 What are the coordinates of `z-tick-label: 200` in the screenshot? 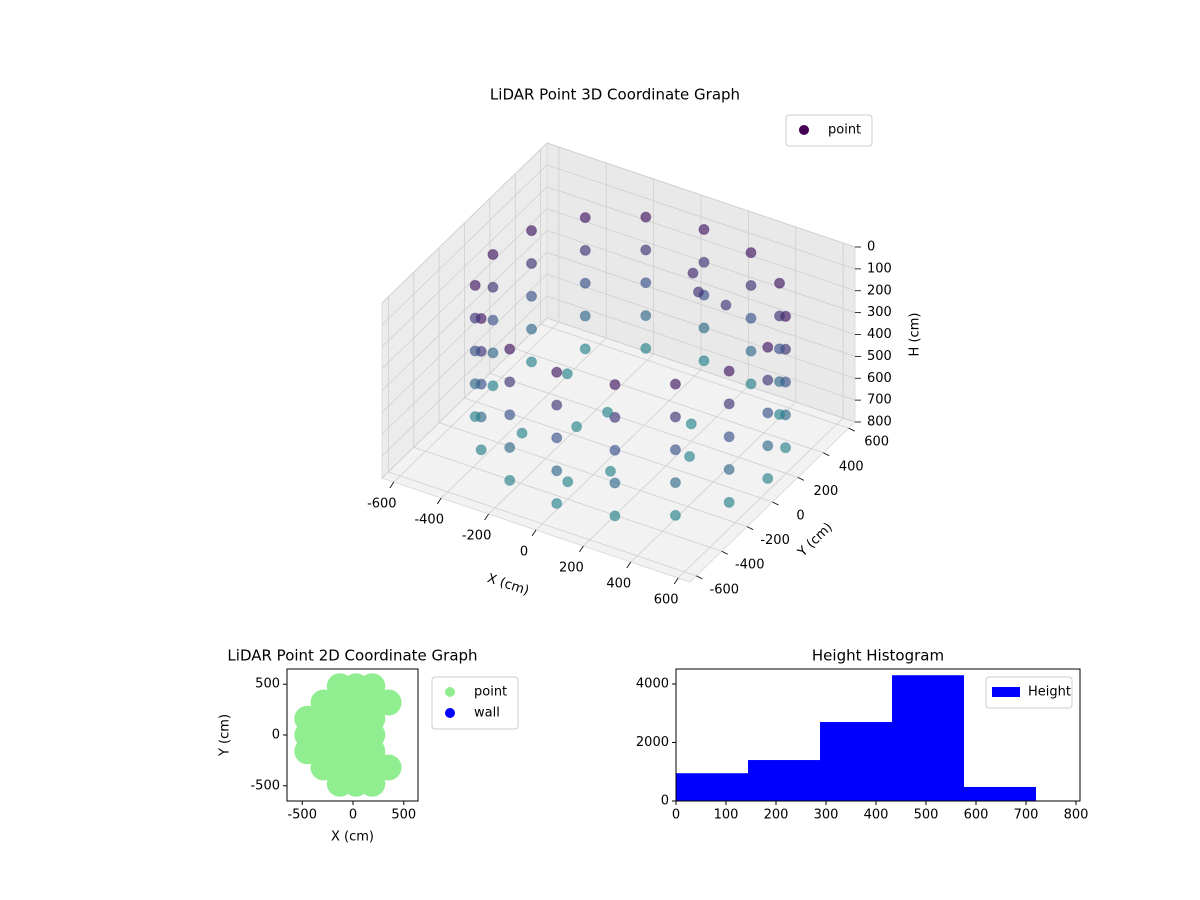 It's located at (879, 290).